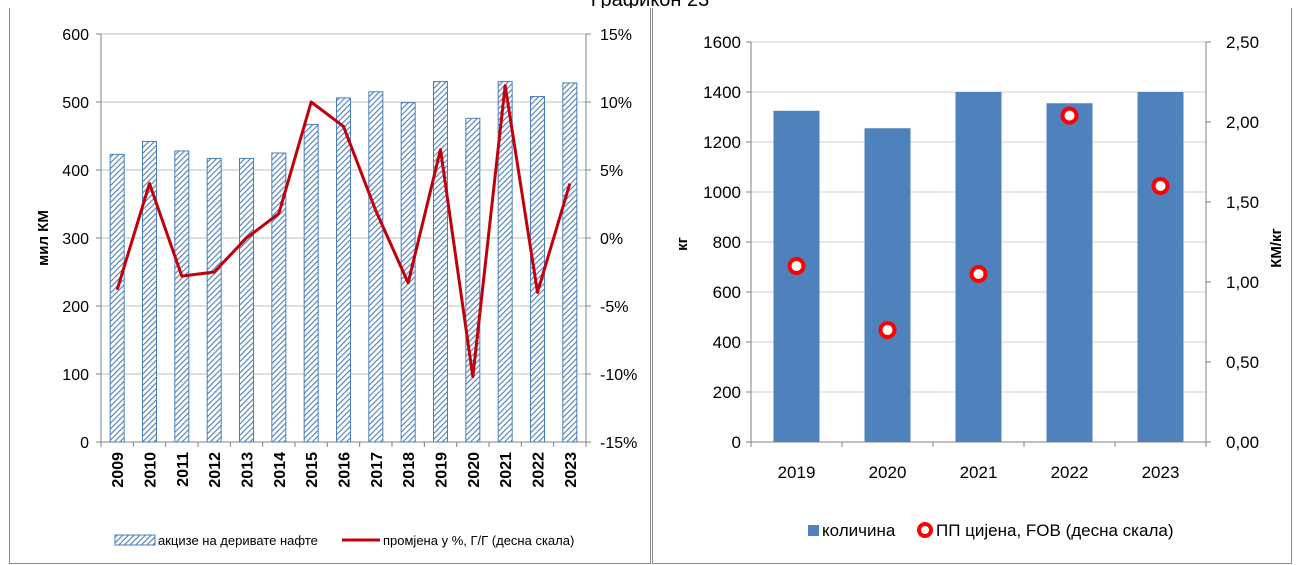  What do you see at coordinates (248, 470) in the screenshot?
I see `x-tick-label-2013: 2013` at bounding box center [248, 470].